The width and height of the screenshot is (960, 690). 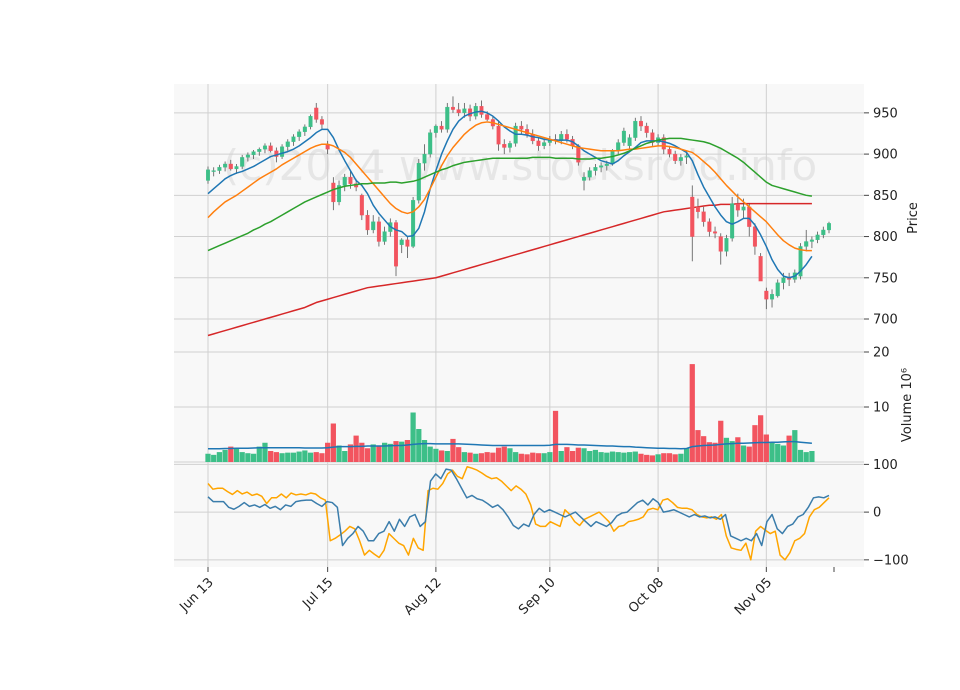 What do you see at coordinates (881, 353) in the screenshot?
I see `volume-tick-label: 20` at bounding box center [881, 353].